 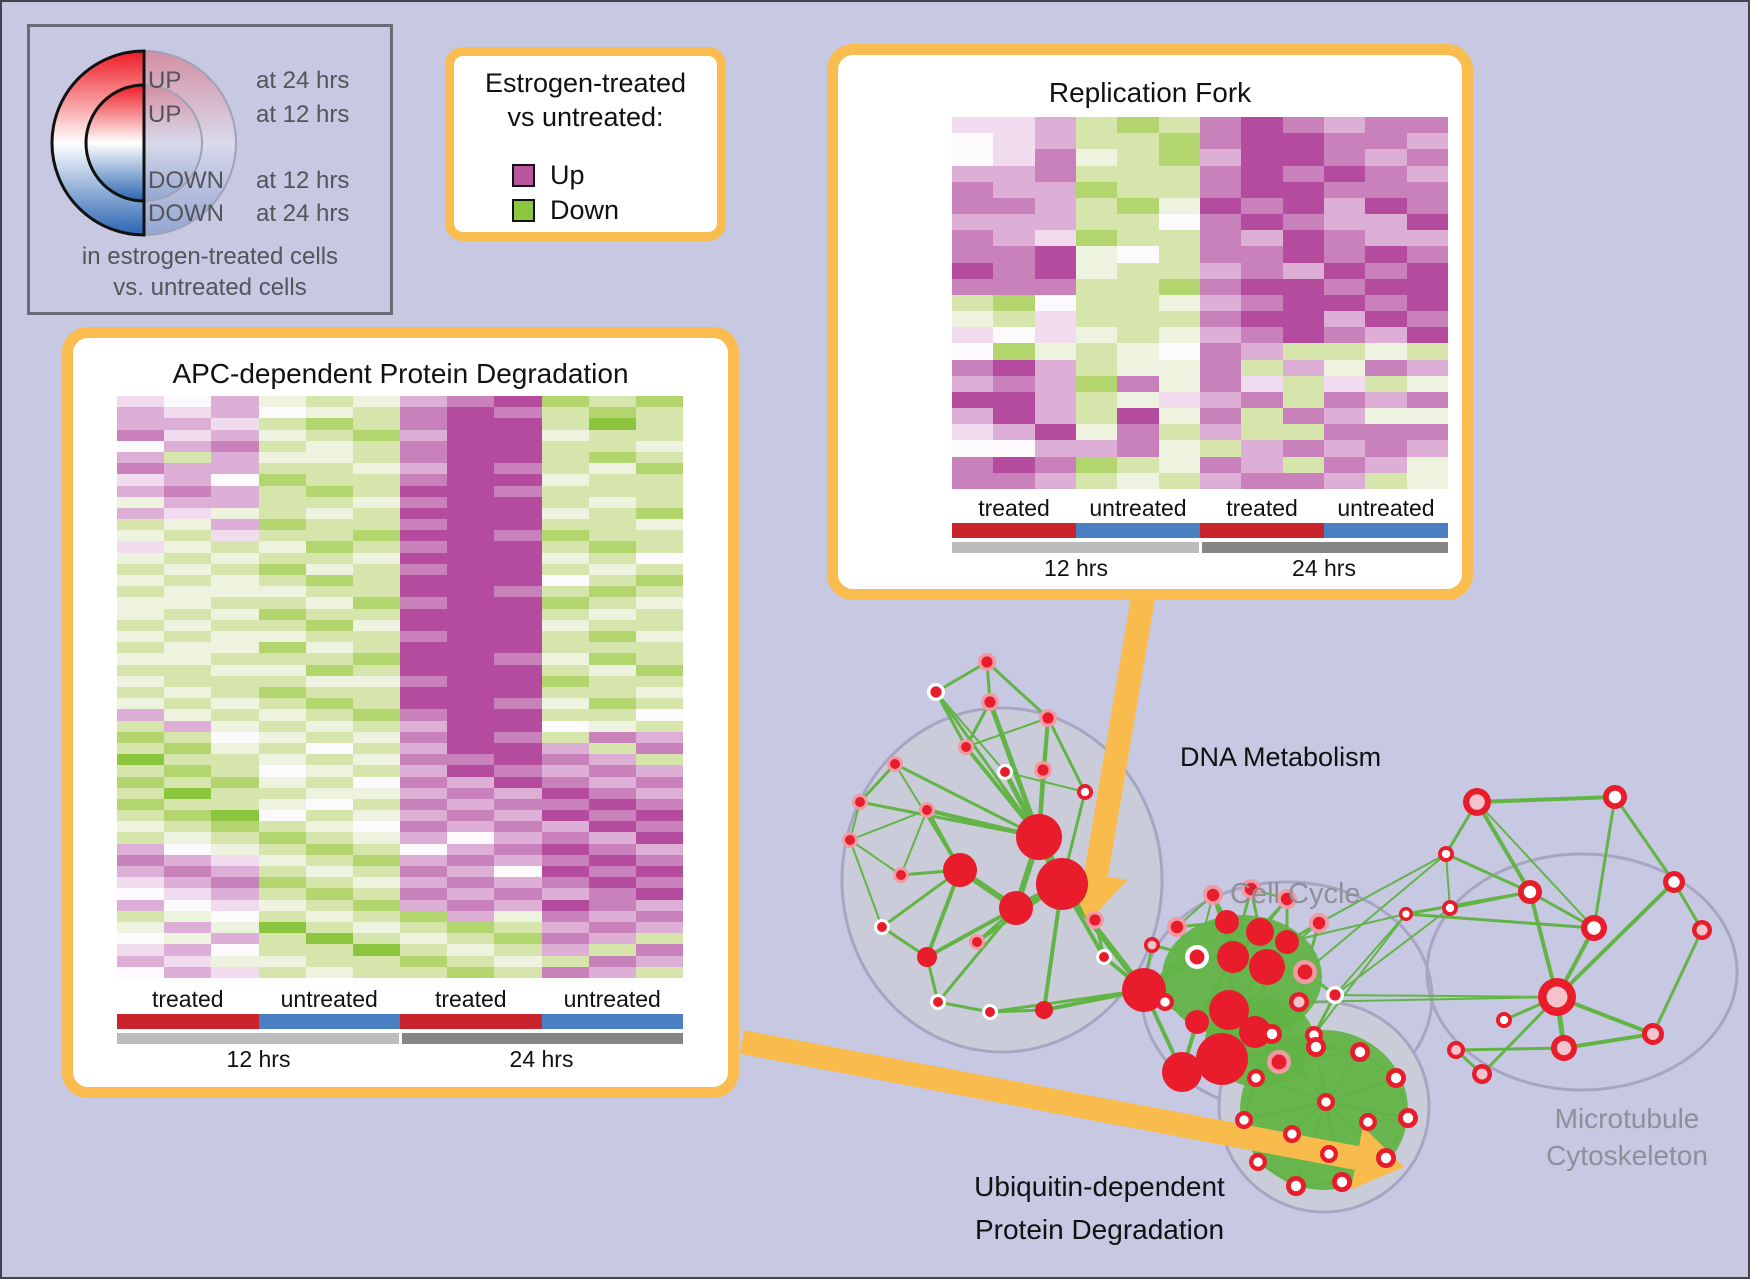 I want to click on time-label: at 12 hrs, so click(x=303, y=180).